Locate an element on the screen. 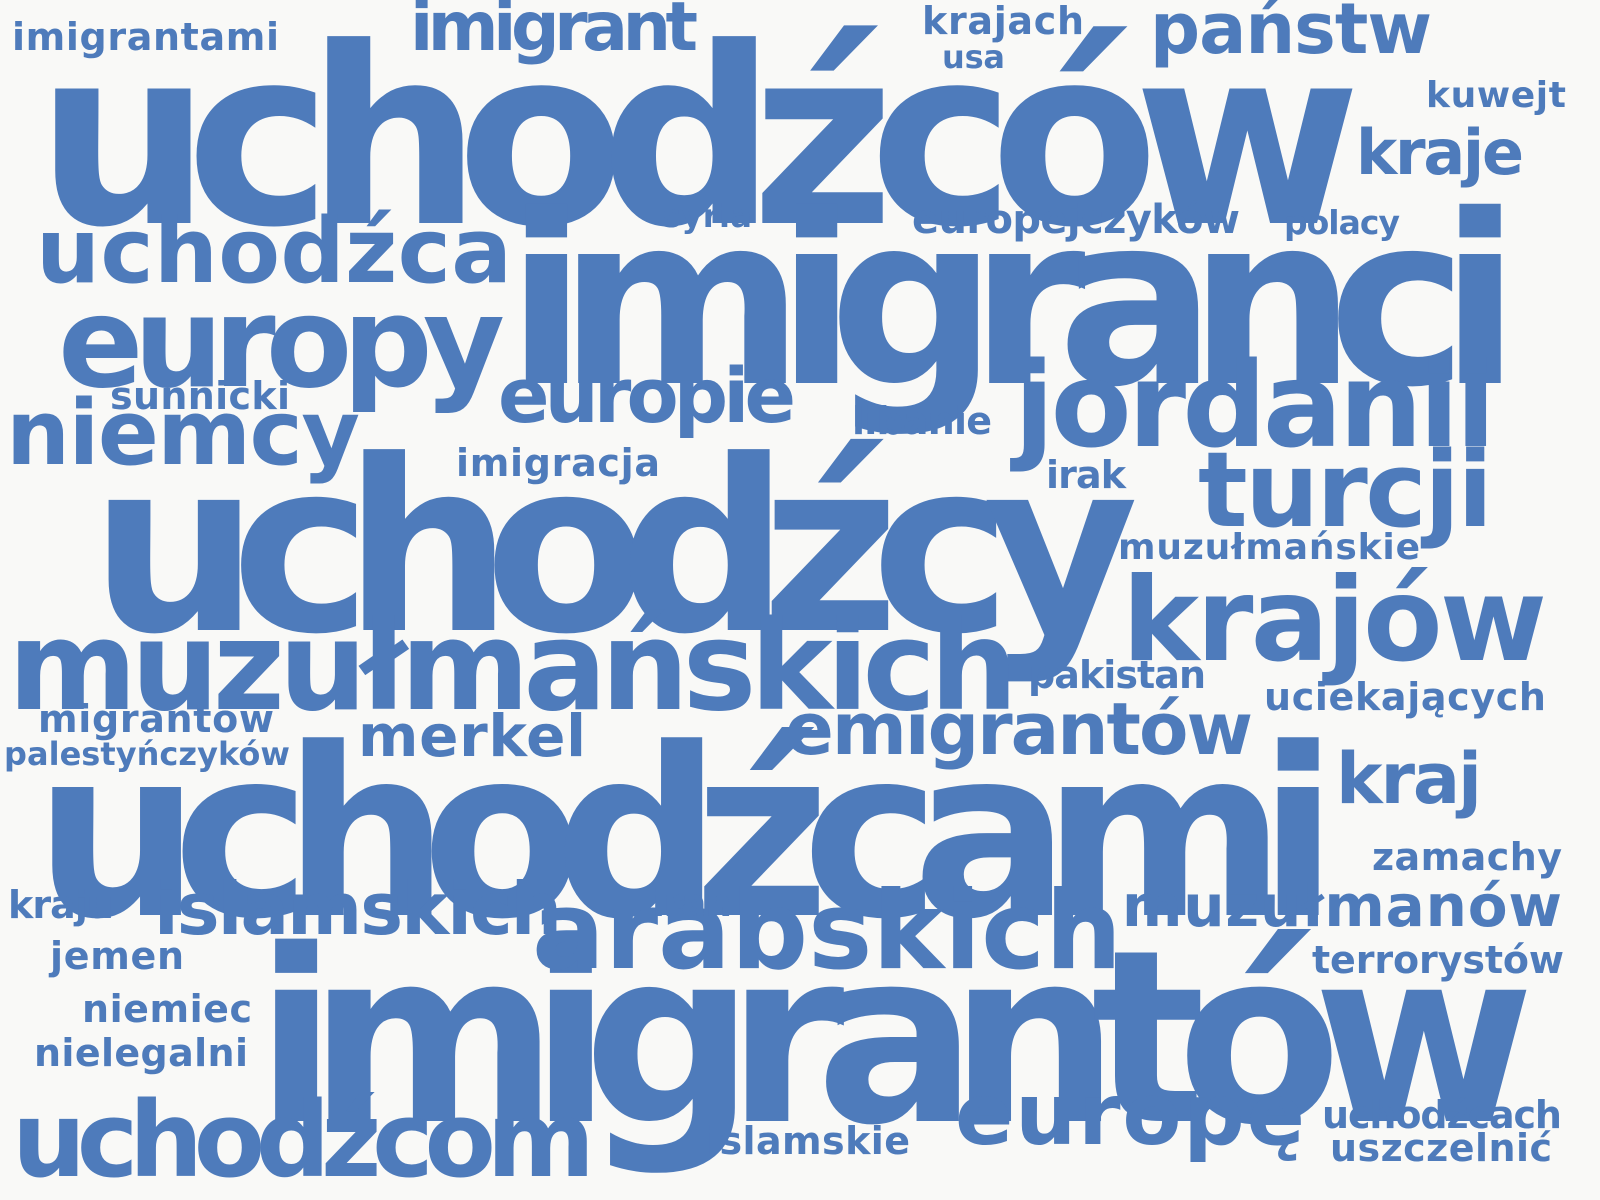 The image size is (1600, 1200). word-zamachy: zamachy is located at coordinates (1467, 857).